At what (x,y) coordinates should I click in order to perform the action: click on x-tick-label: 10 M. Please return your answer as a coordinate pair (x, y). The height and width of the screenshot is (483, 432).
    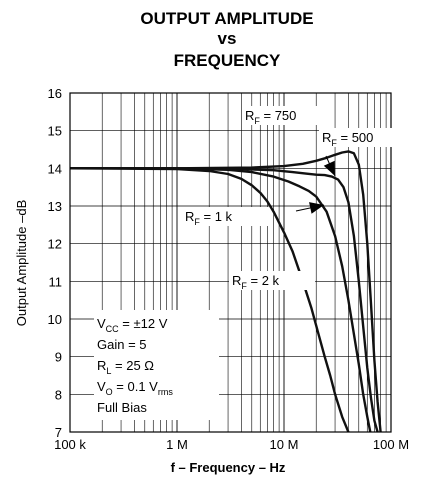
    Looking at the image, I should click on (284, 444).